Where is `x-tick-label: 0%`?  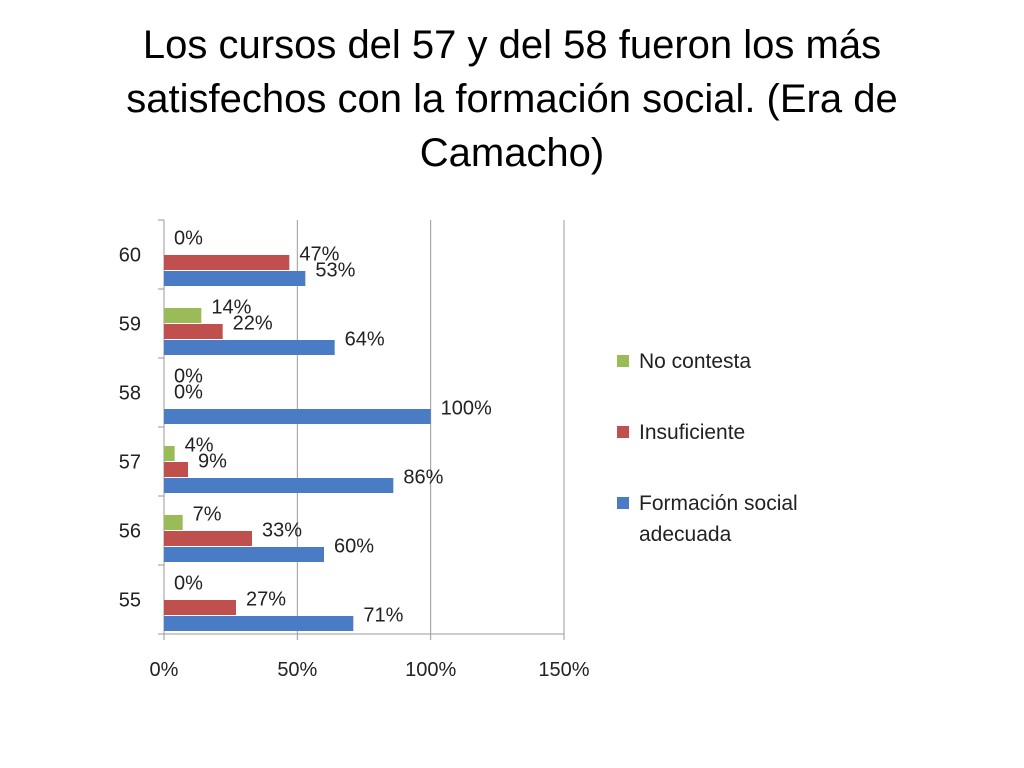 x-tick-label: 0% is located at coordinates (164, 670).